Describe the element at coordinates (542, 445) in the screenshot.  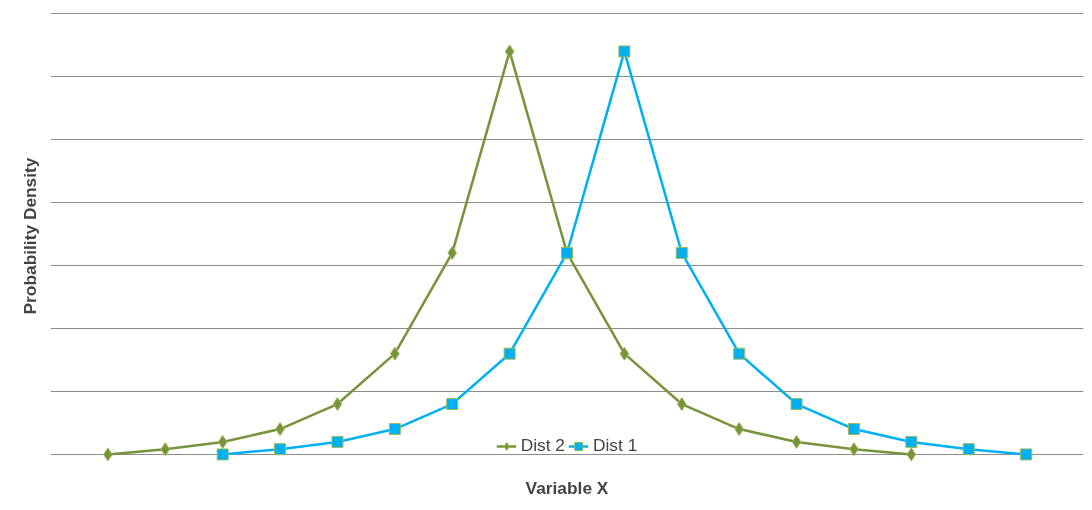
I see `legend-label: Dist 2` at that location.